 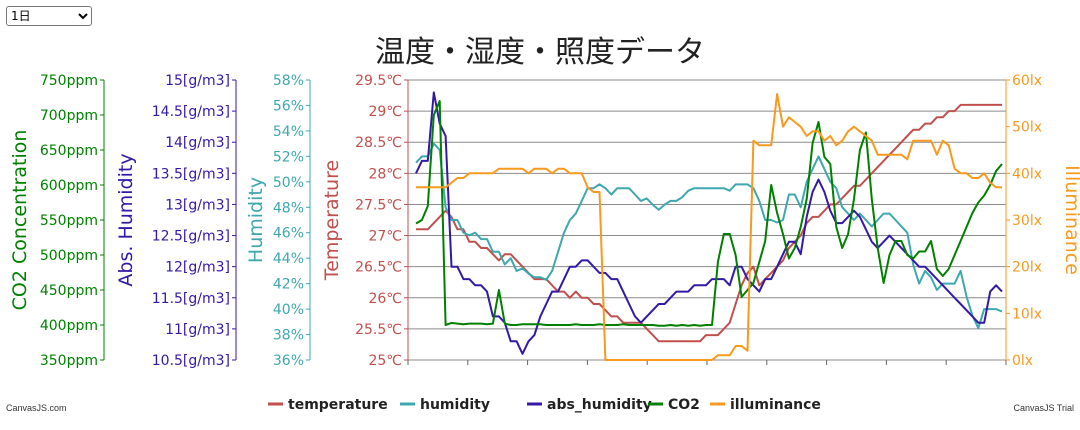 What do you see at coordinates (332, 220) in the screenshot?
I see `axis-title: Temperature` at bounding box center [332, 220].